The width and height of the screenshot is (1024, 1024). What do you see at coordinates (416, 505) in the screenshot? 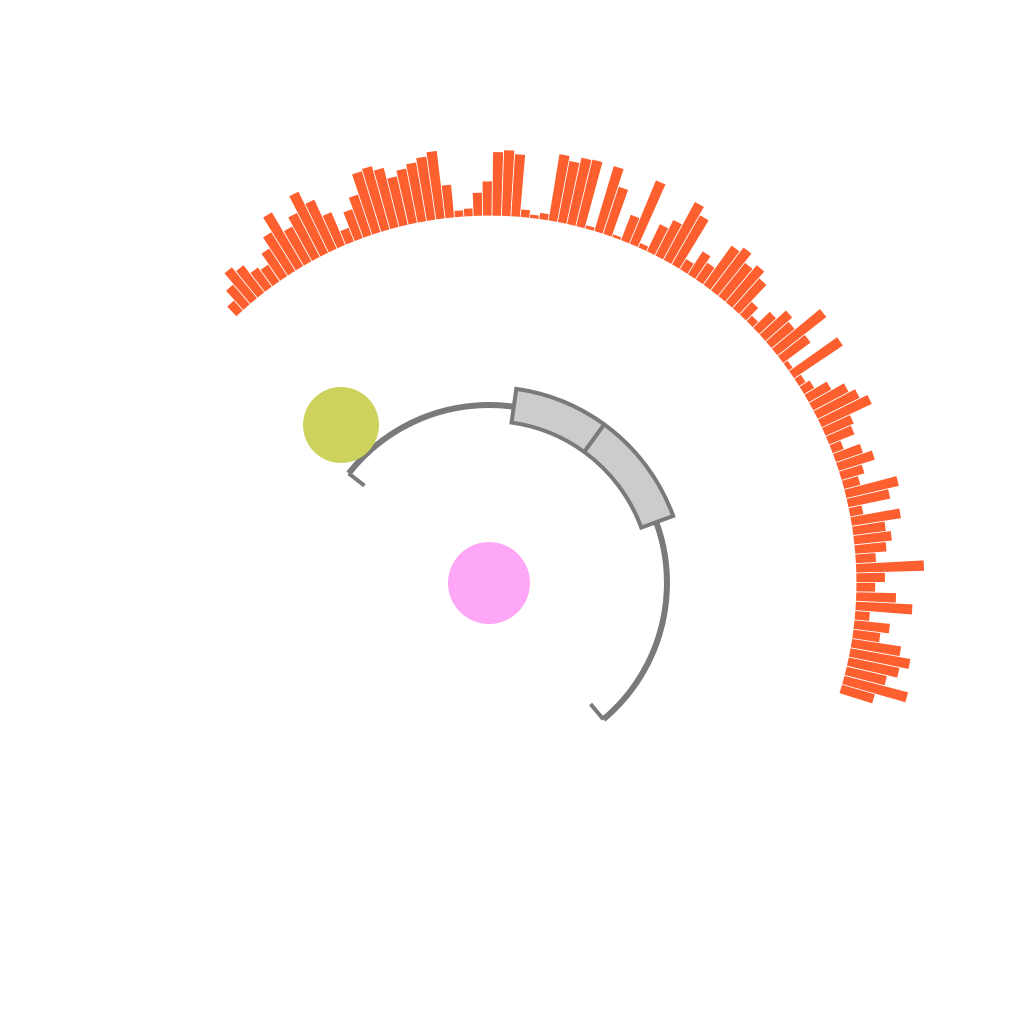
I see `markers` at bounding box center [416, 505].